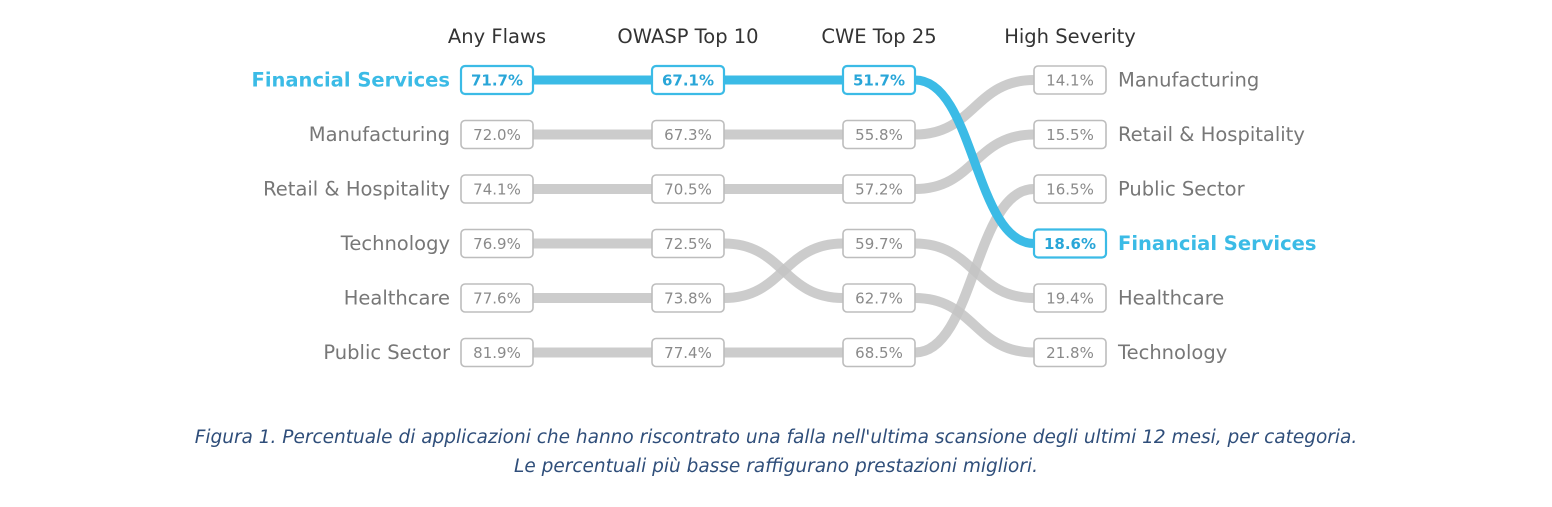  I want to click on data-label: 19.4%, so click(1070, 299).